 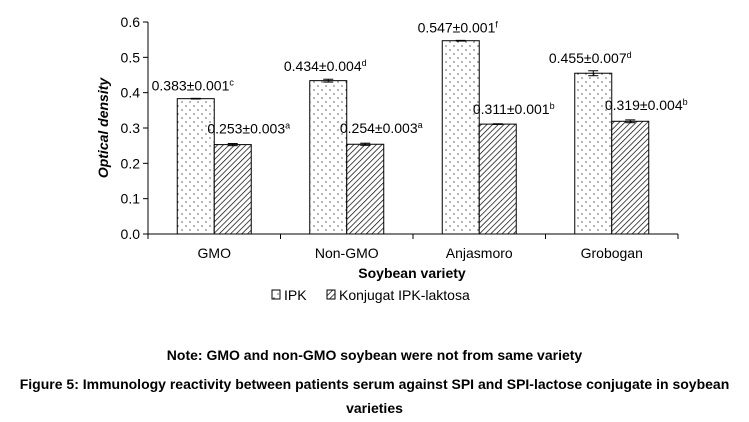 What do you see at coordinates (131, 22) in the screenshot?
I see `y-tick-label: 0.6` at bounding box center [131, 22].